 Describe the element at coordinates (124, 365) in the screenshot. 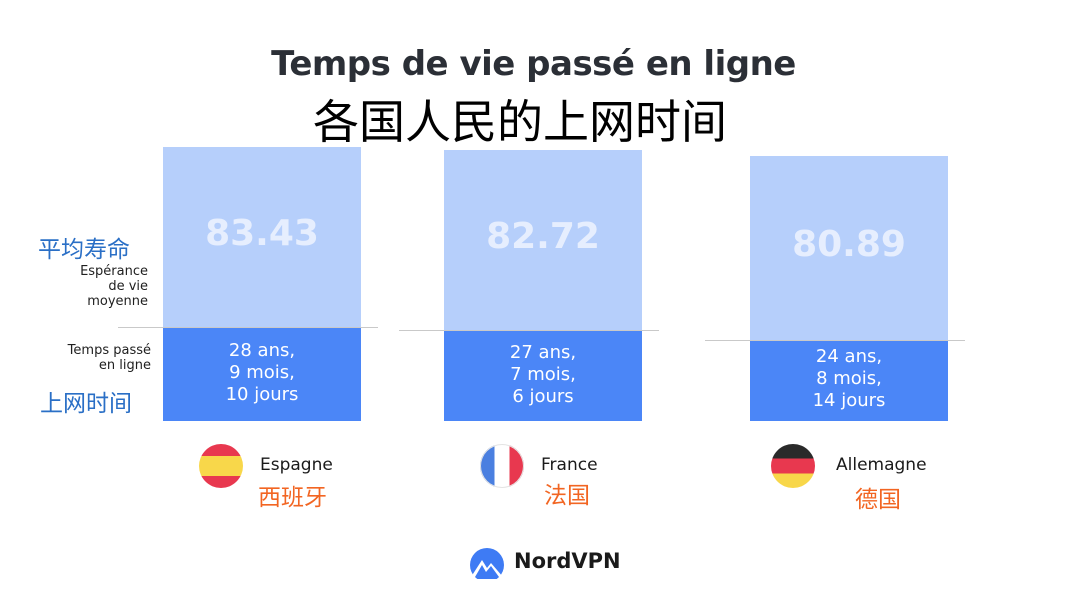

I see `online-label-line: en ligne` at that location.